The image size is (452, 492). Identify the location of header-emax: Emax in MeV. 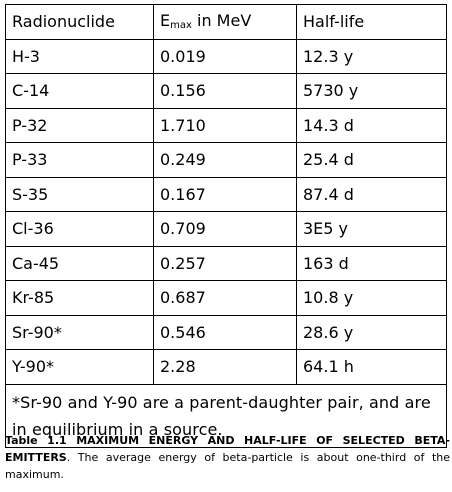
(225, 22).